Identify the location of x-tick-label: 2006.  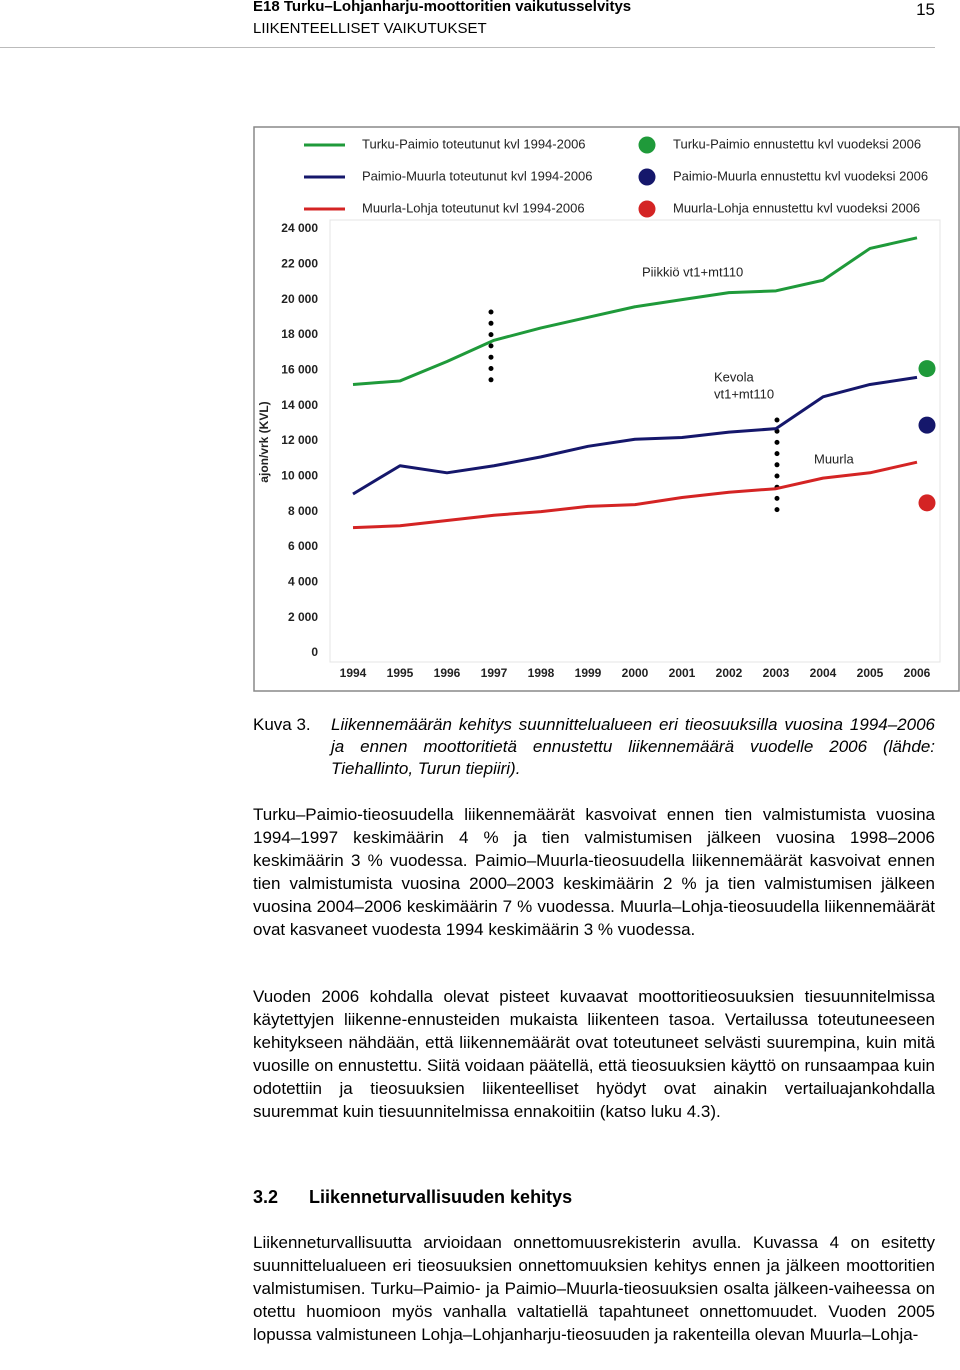
(917, 673).